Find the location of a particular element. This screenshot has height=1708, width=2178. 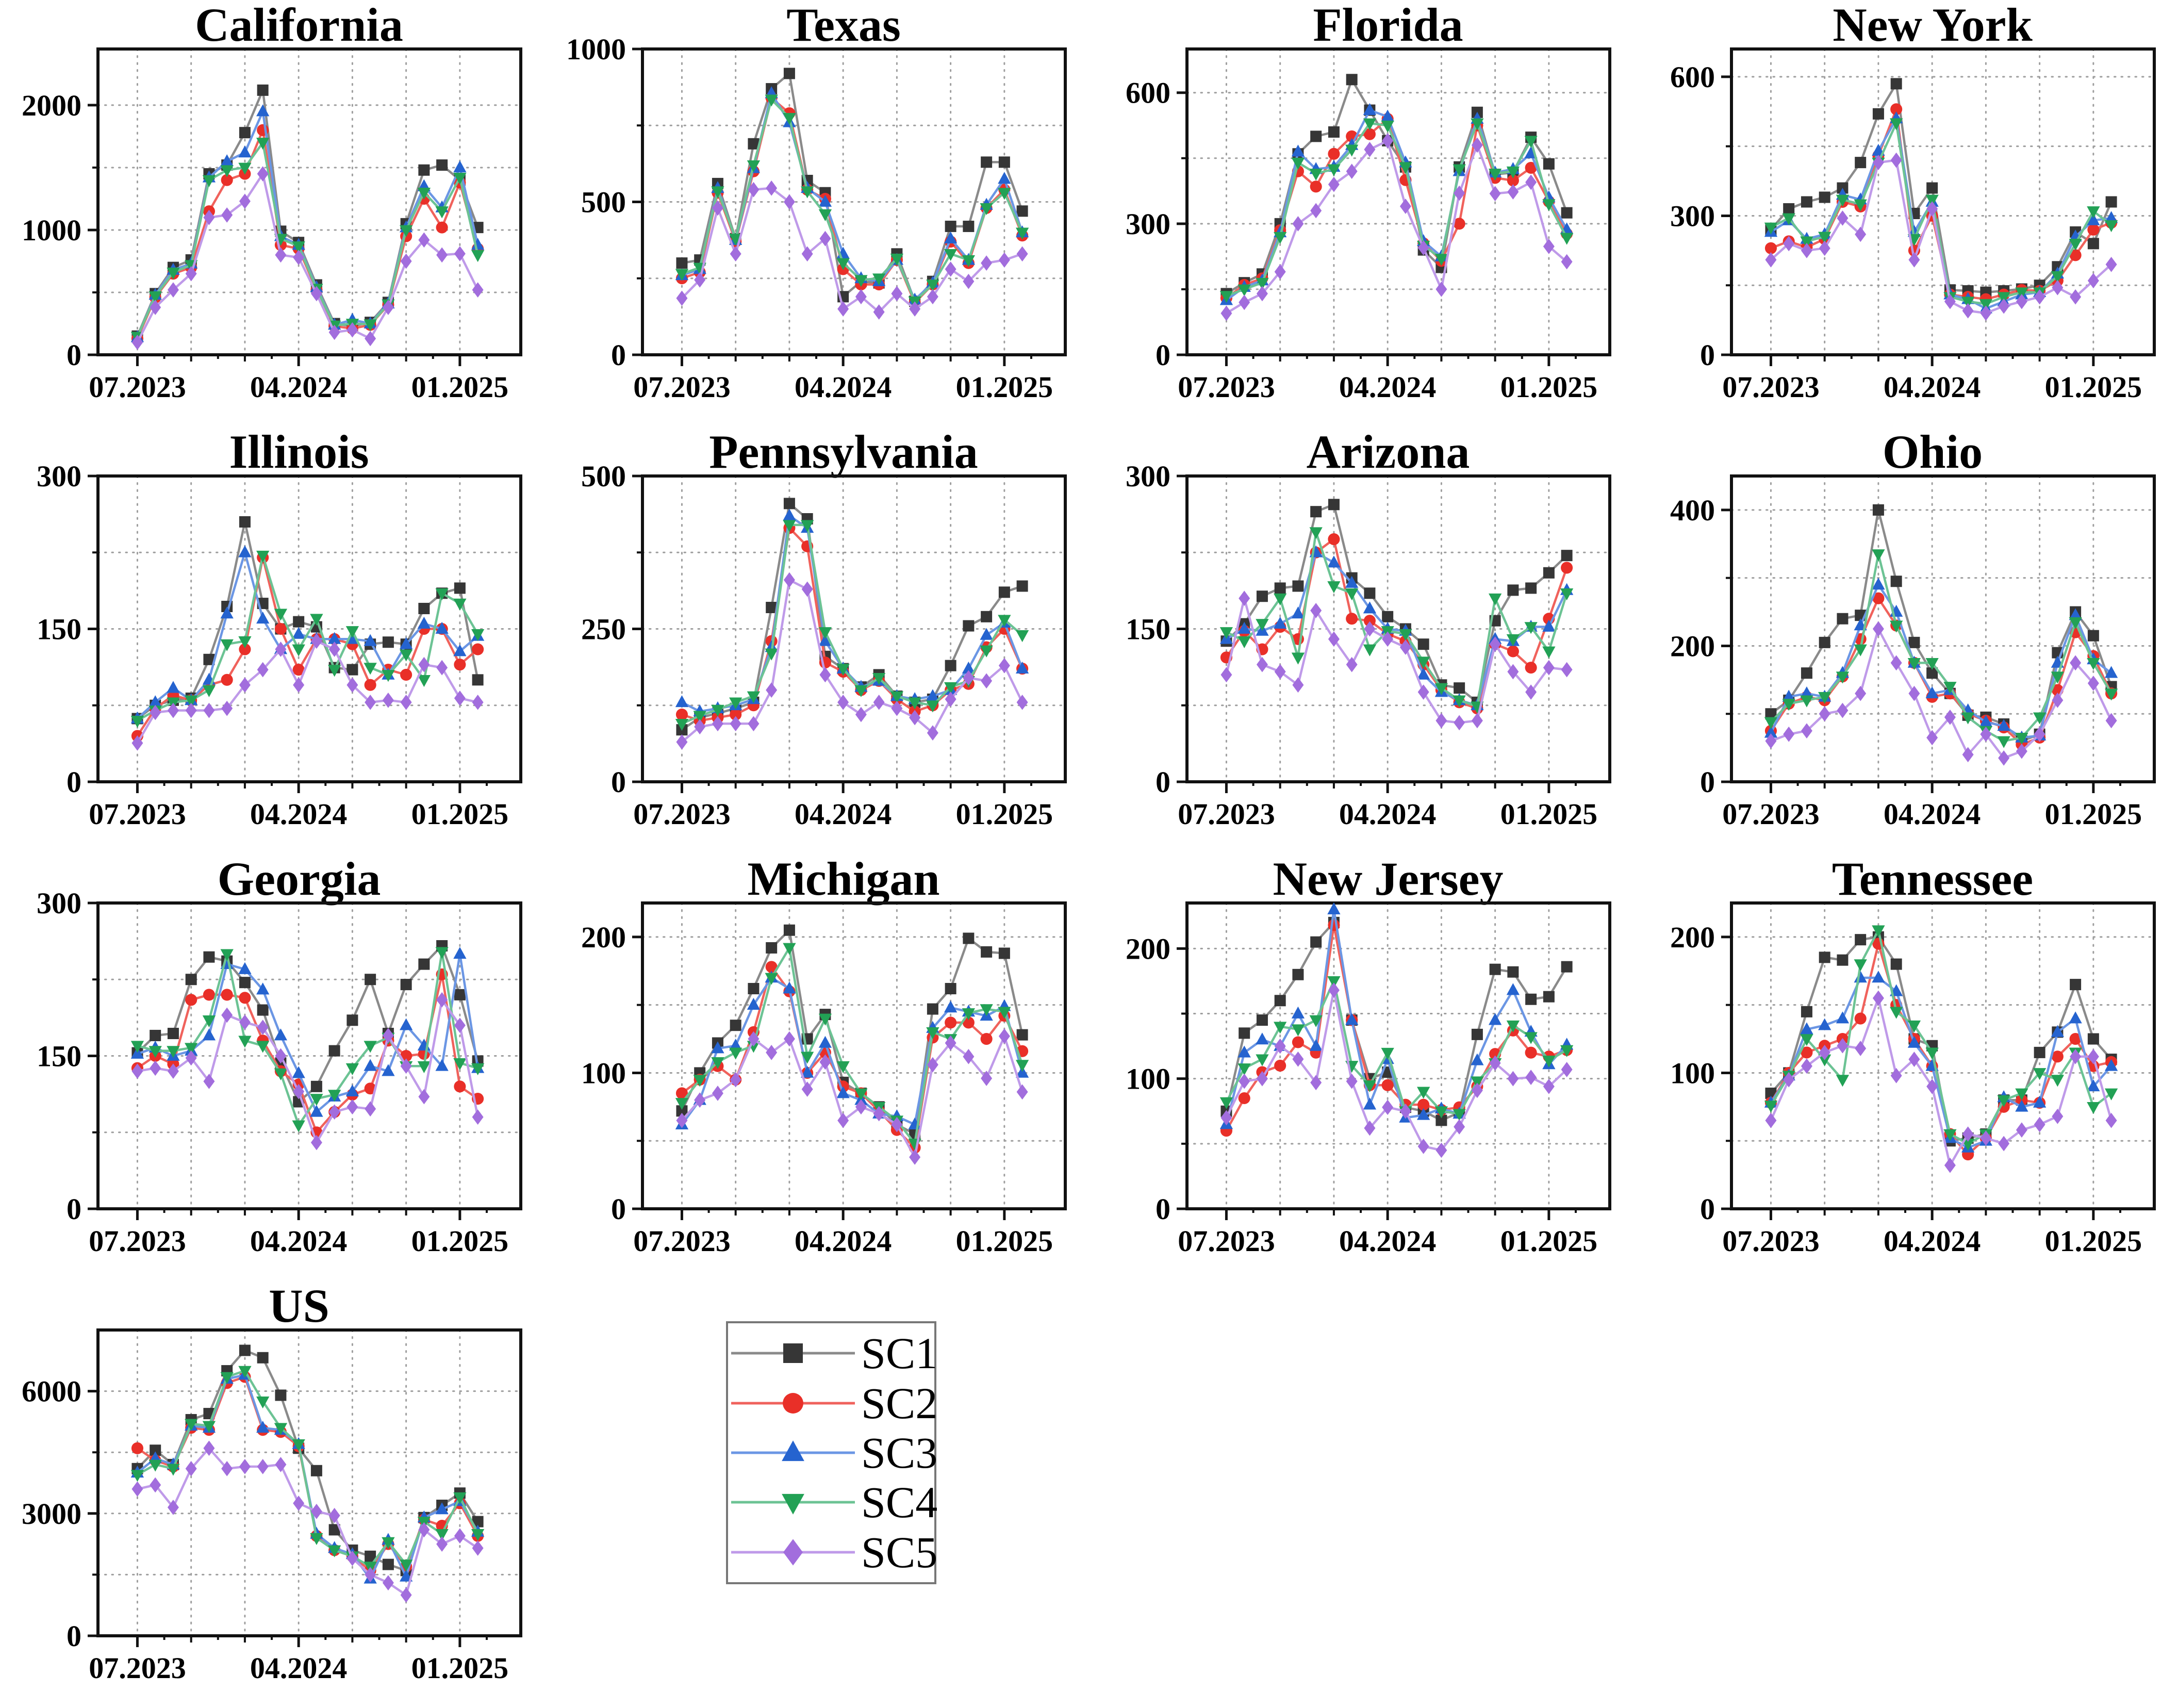

chart-cell-new-york: New York 0 300 600 07.2023 04.2024 01.2025 is located at coordinates (1906, 213).